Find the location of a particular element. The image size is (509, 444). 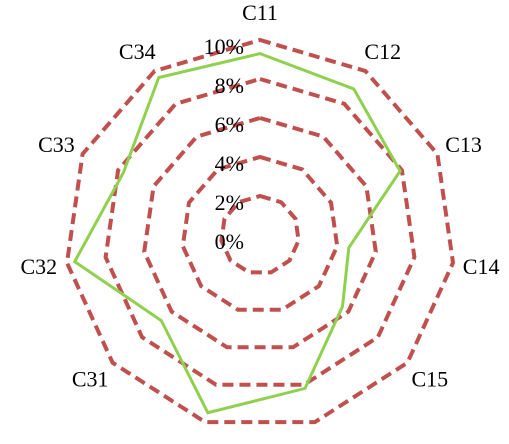

tick-label-0: 0% is located at coordinates (229, 241).